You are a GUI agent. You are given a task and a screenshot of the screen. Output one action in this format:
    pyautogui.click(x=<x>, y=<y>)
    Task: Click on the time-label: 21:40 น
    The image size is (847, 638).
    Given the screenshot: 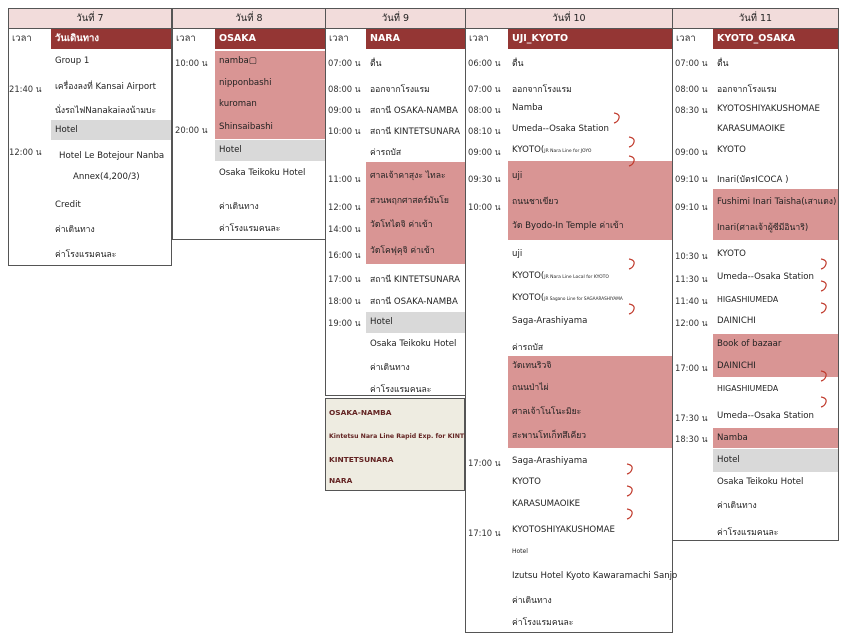 What is the action you would take?
    pyautogui.click(x=25, y=89)
    